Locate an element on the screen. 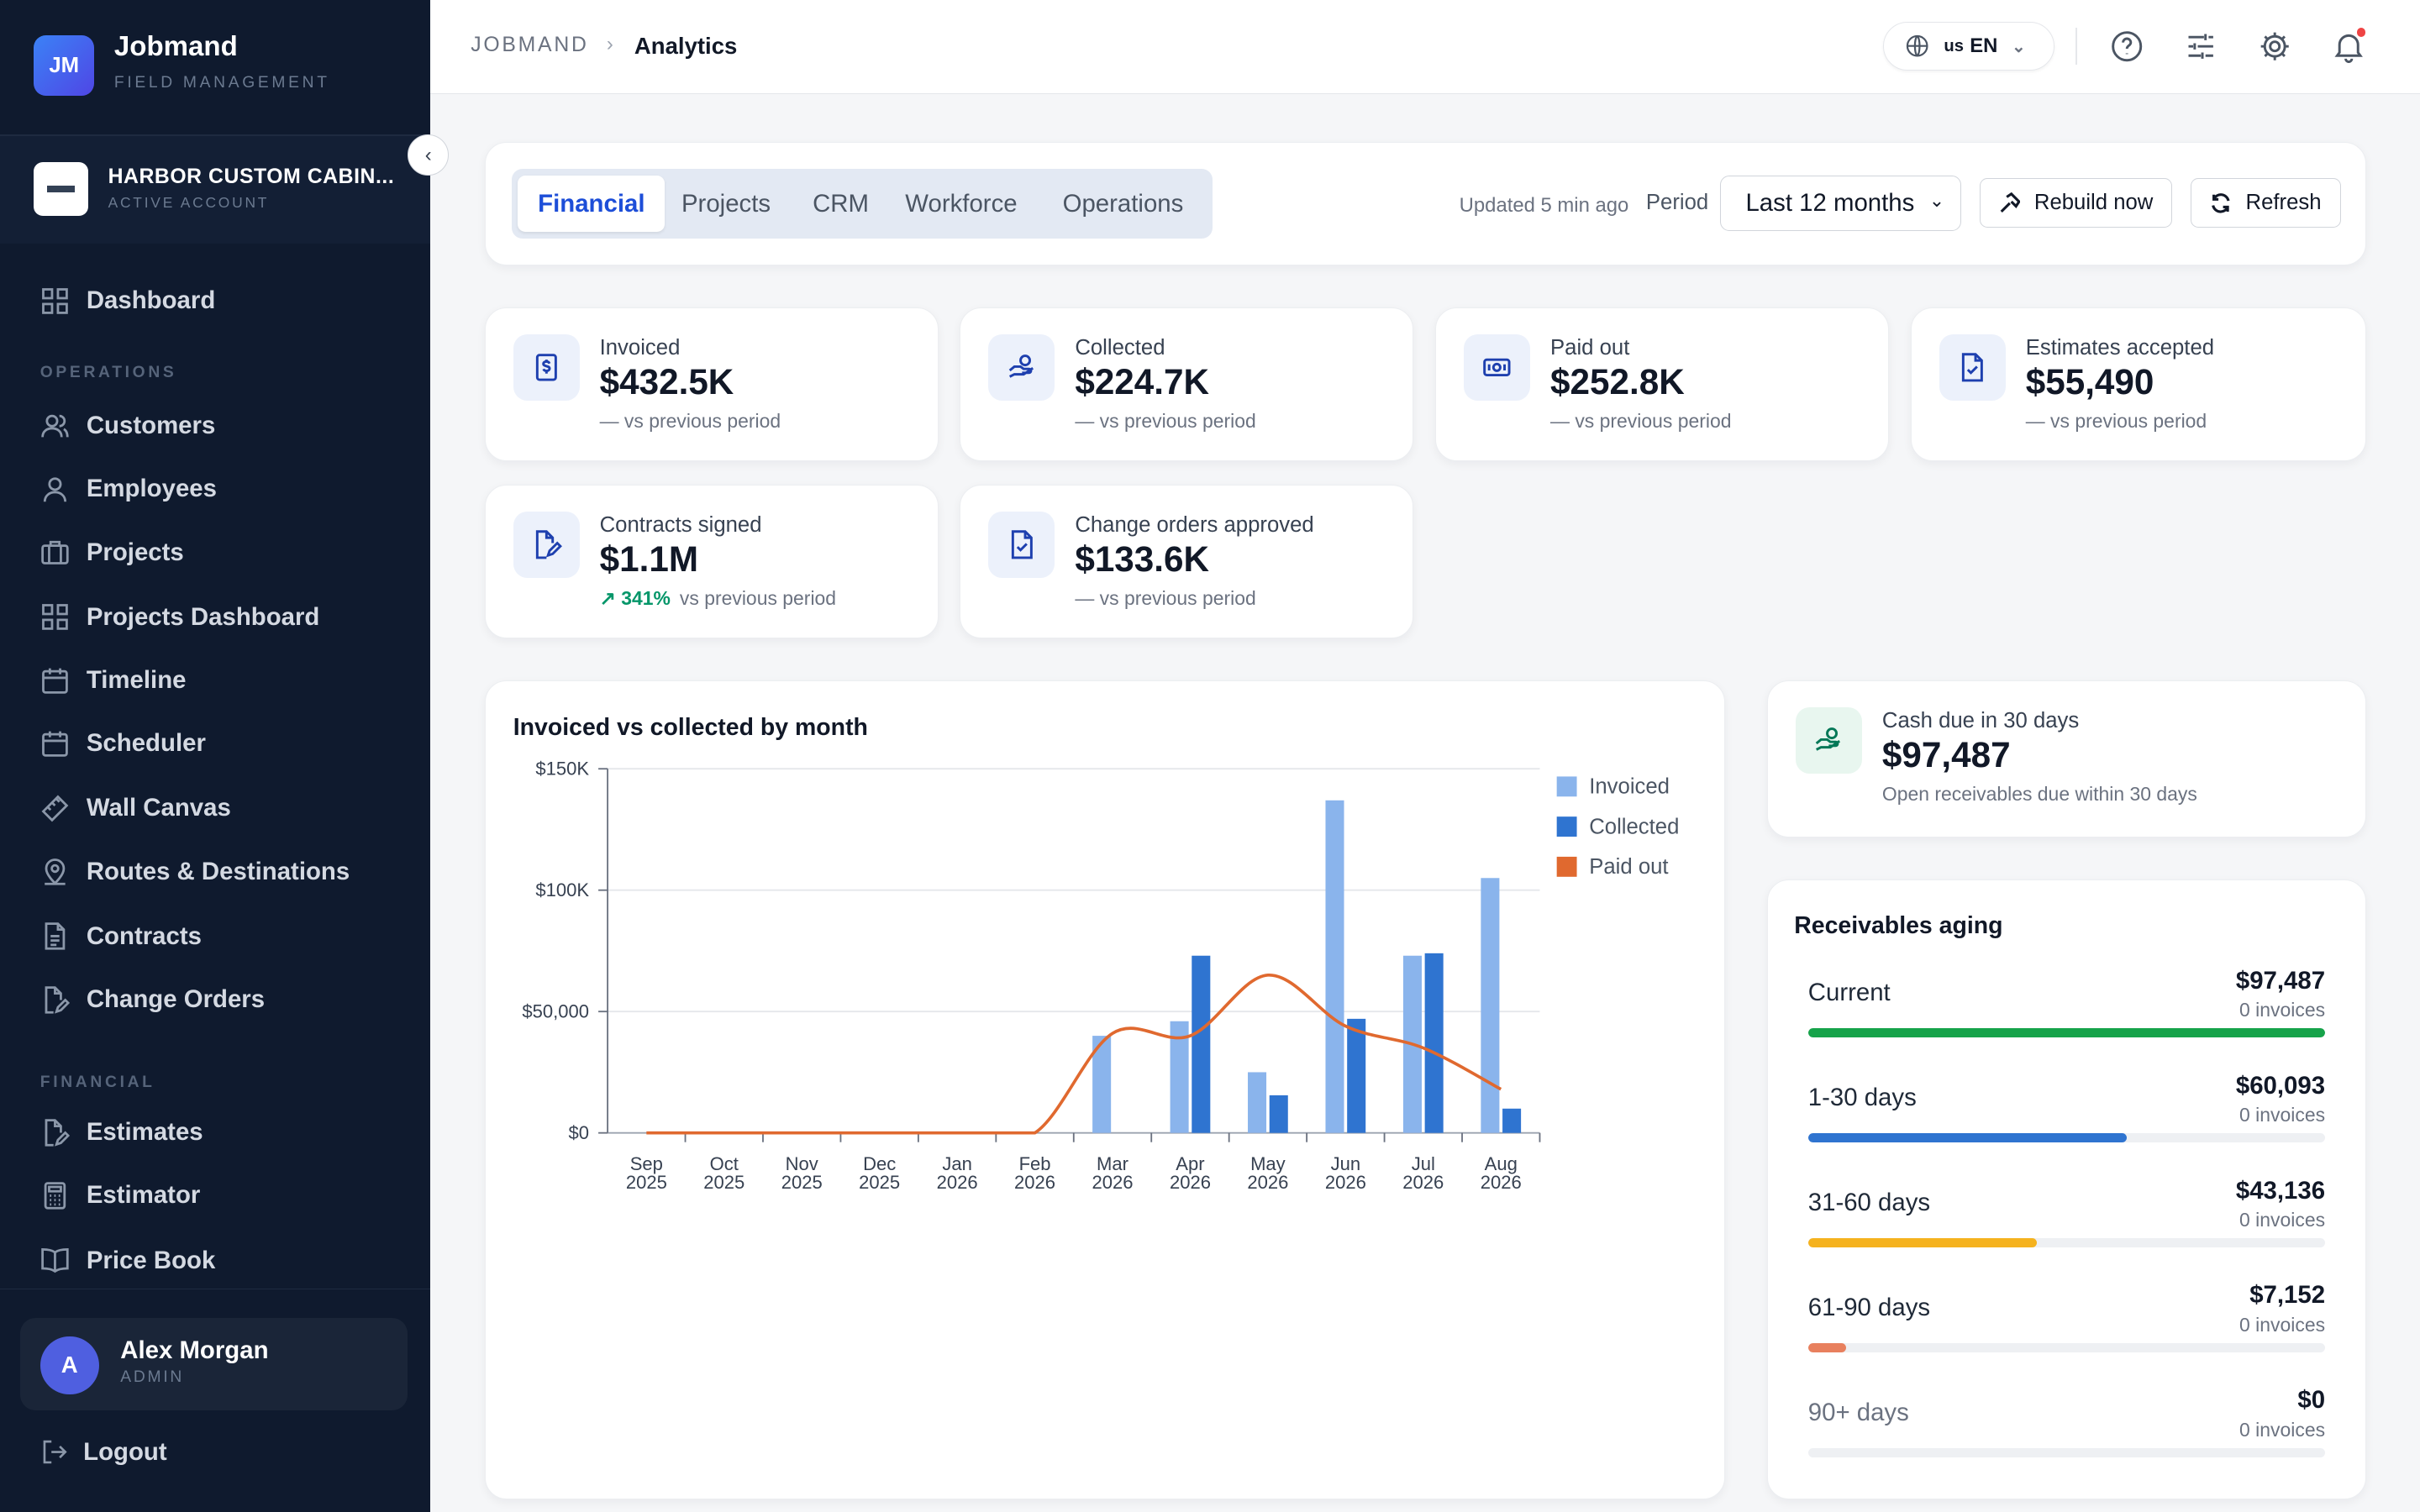 Image resolution: width=2420 pixels, height=1512 pixels. kpi-value: $224.7K is located at coordinates (1142, 381).